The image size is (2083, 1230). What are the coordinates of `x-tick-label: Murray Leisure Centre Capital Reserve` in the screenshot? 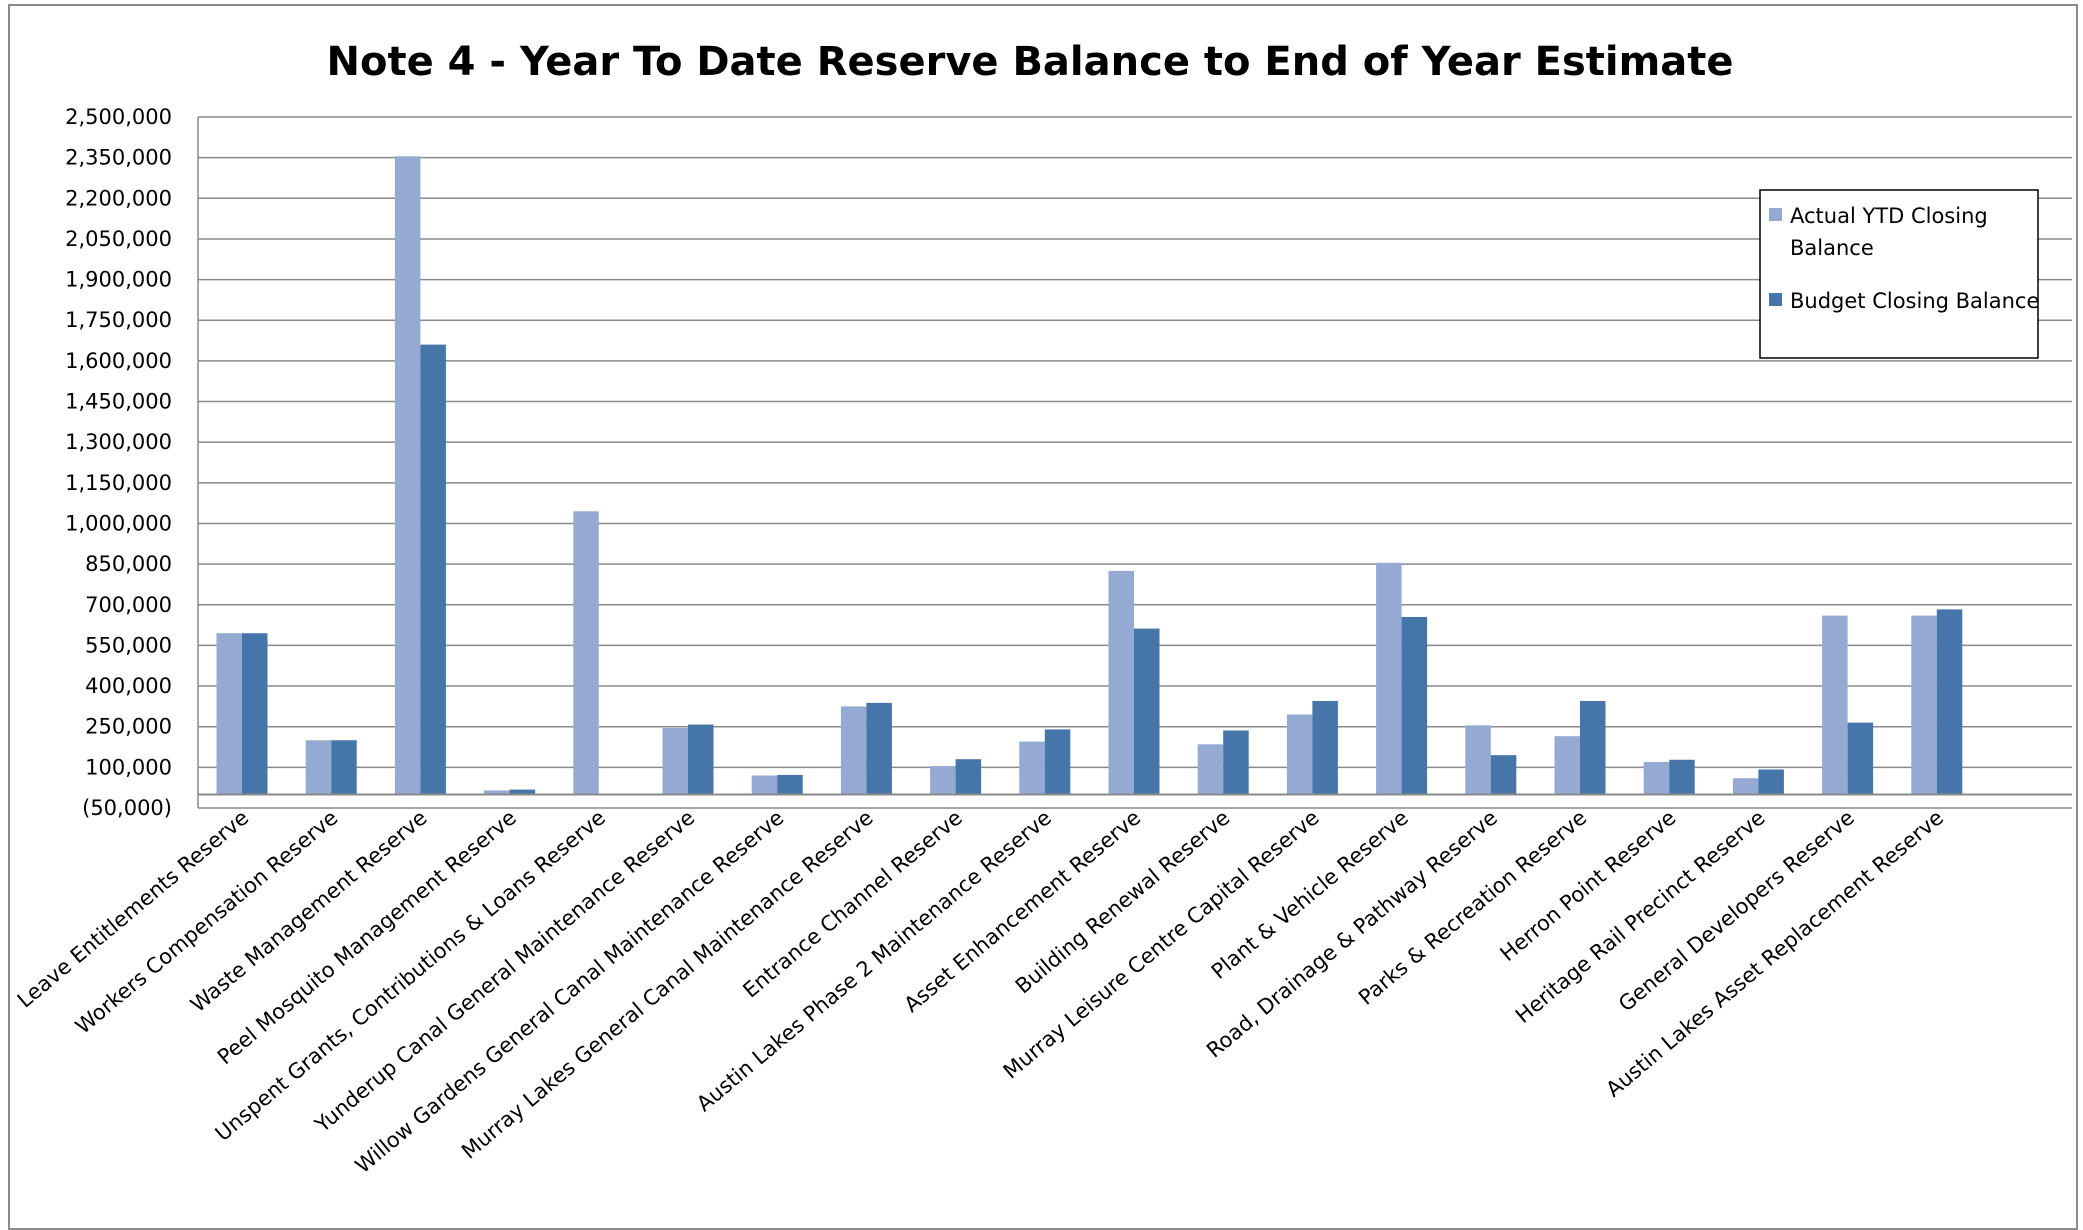 It's located at (1161, 944).